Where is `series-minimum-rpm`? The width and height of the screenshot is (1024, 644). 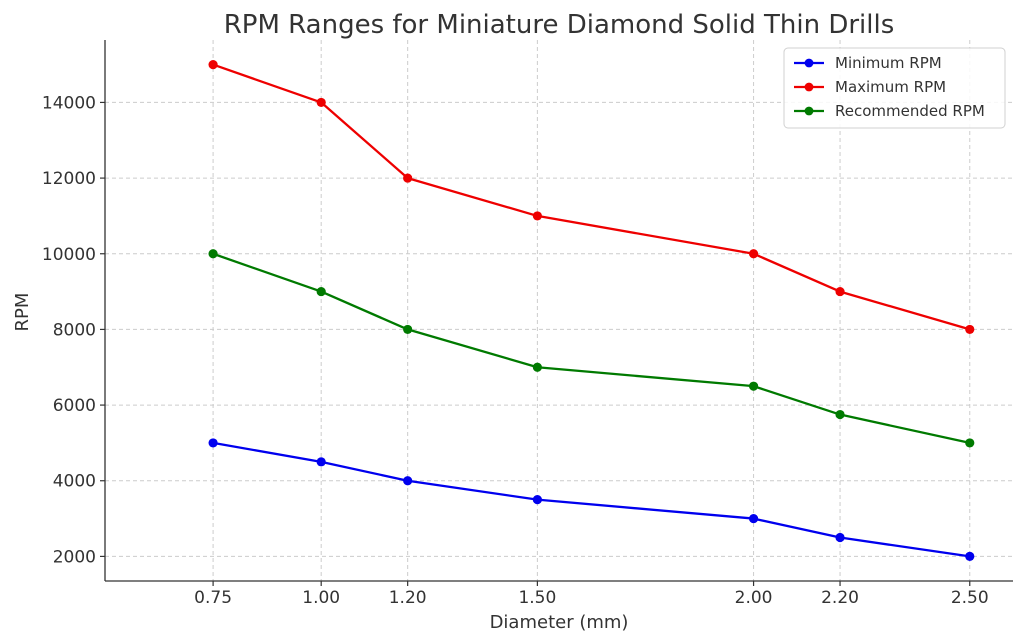
series-minimum-rpm is located at coordinates (591, 500).